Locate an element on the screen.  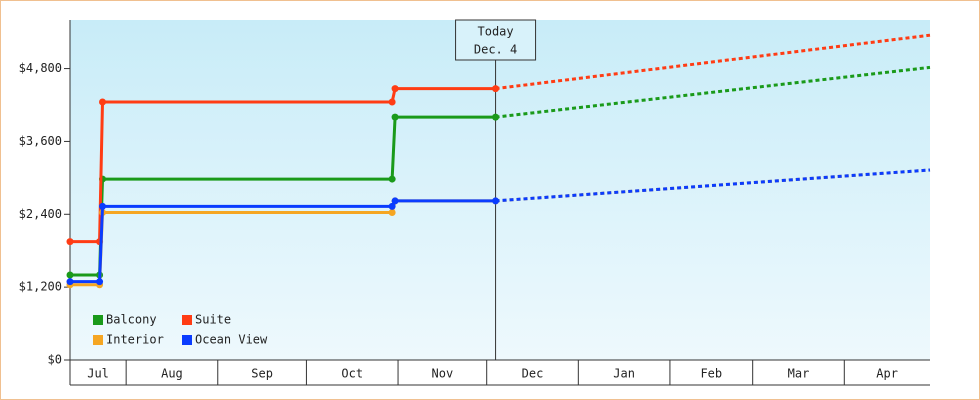
x-tick-label: Jul is located at coordinates (98, 374).